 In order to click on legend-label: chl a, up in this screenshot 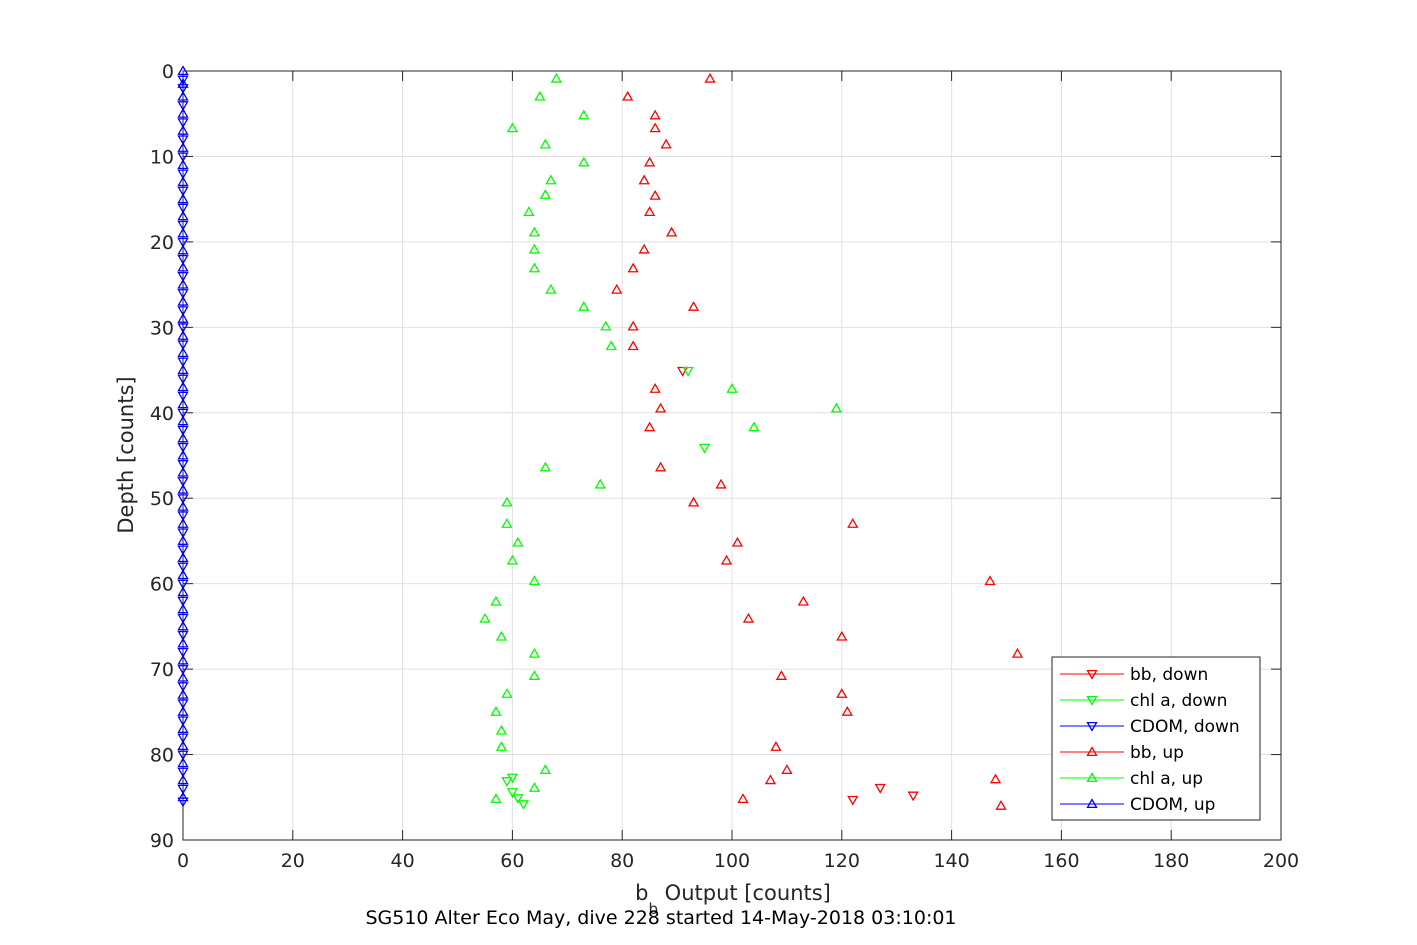, I will do `click(1166, 779)`.